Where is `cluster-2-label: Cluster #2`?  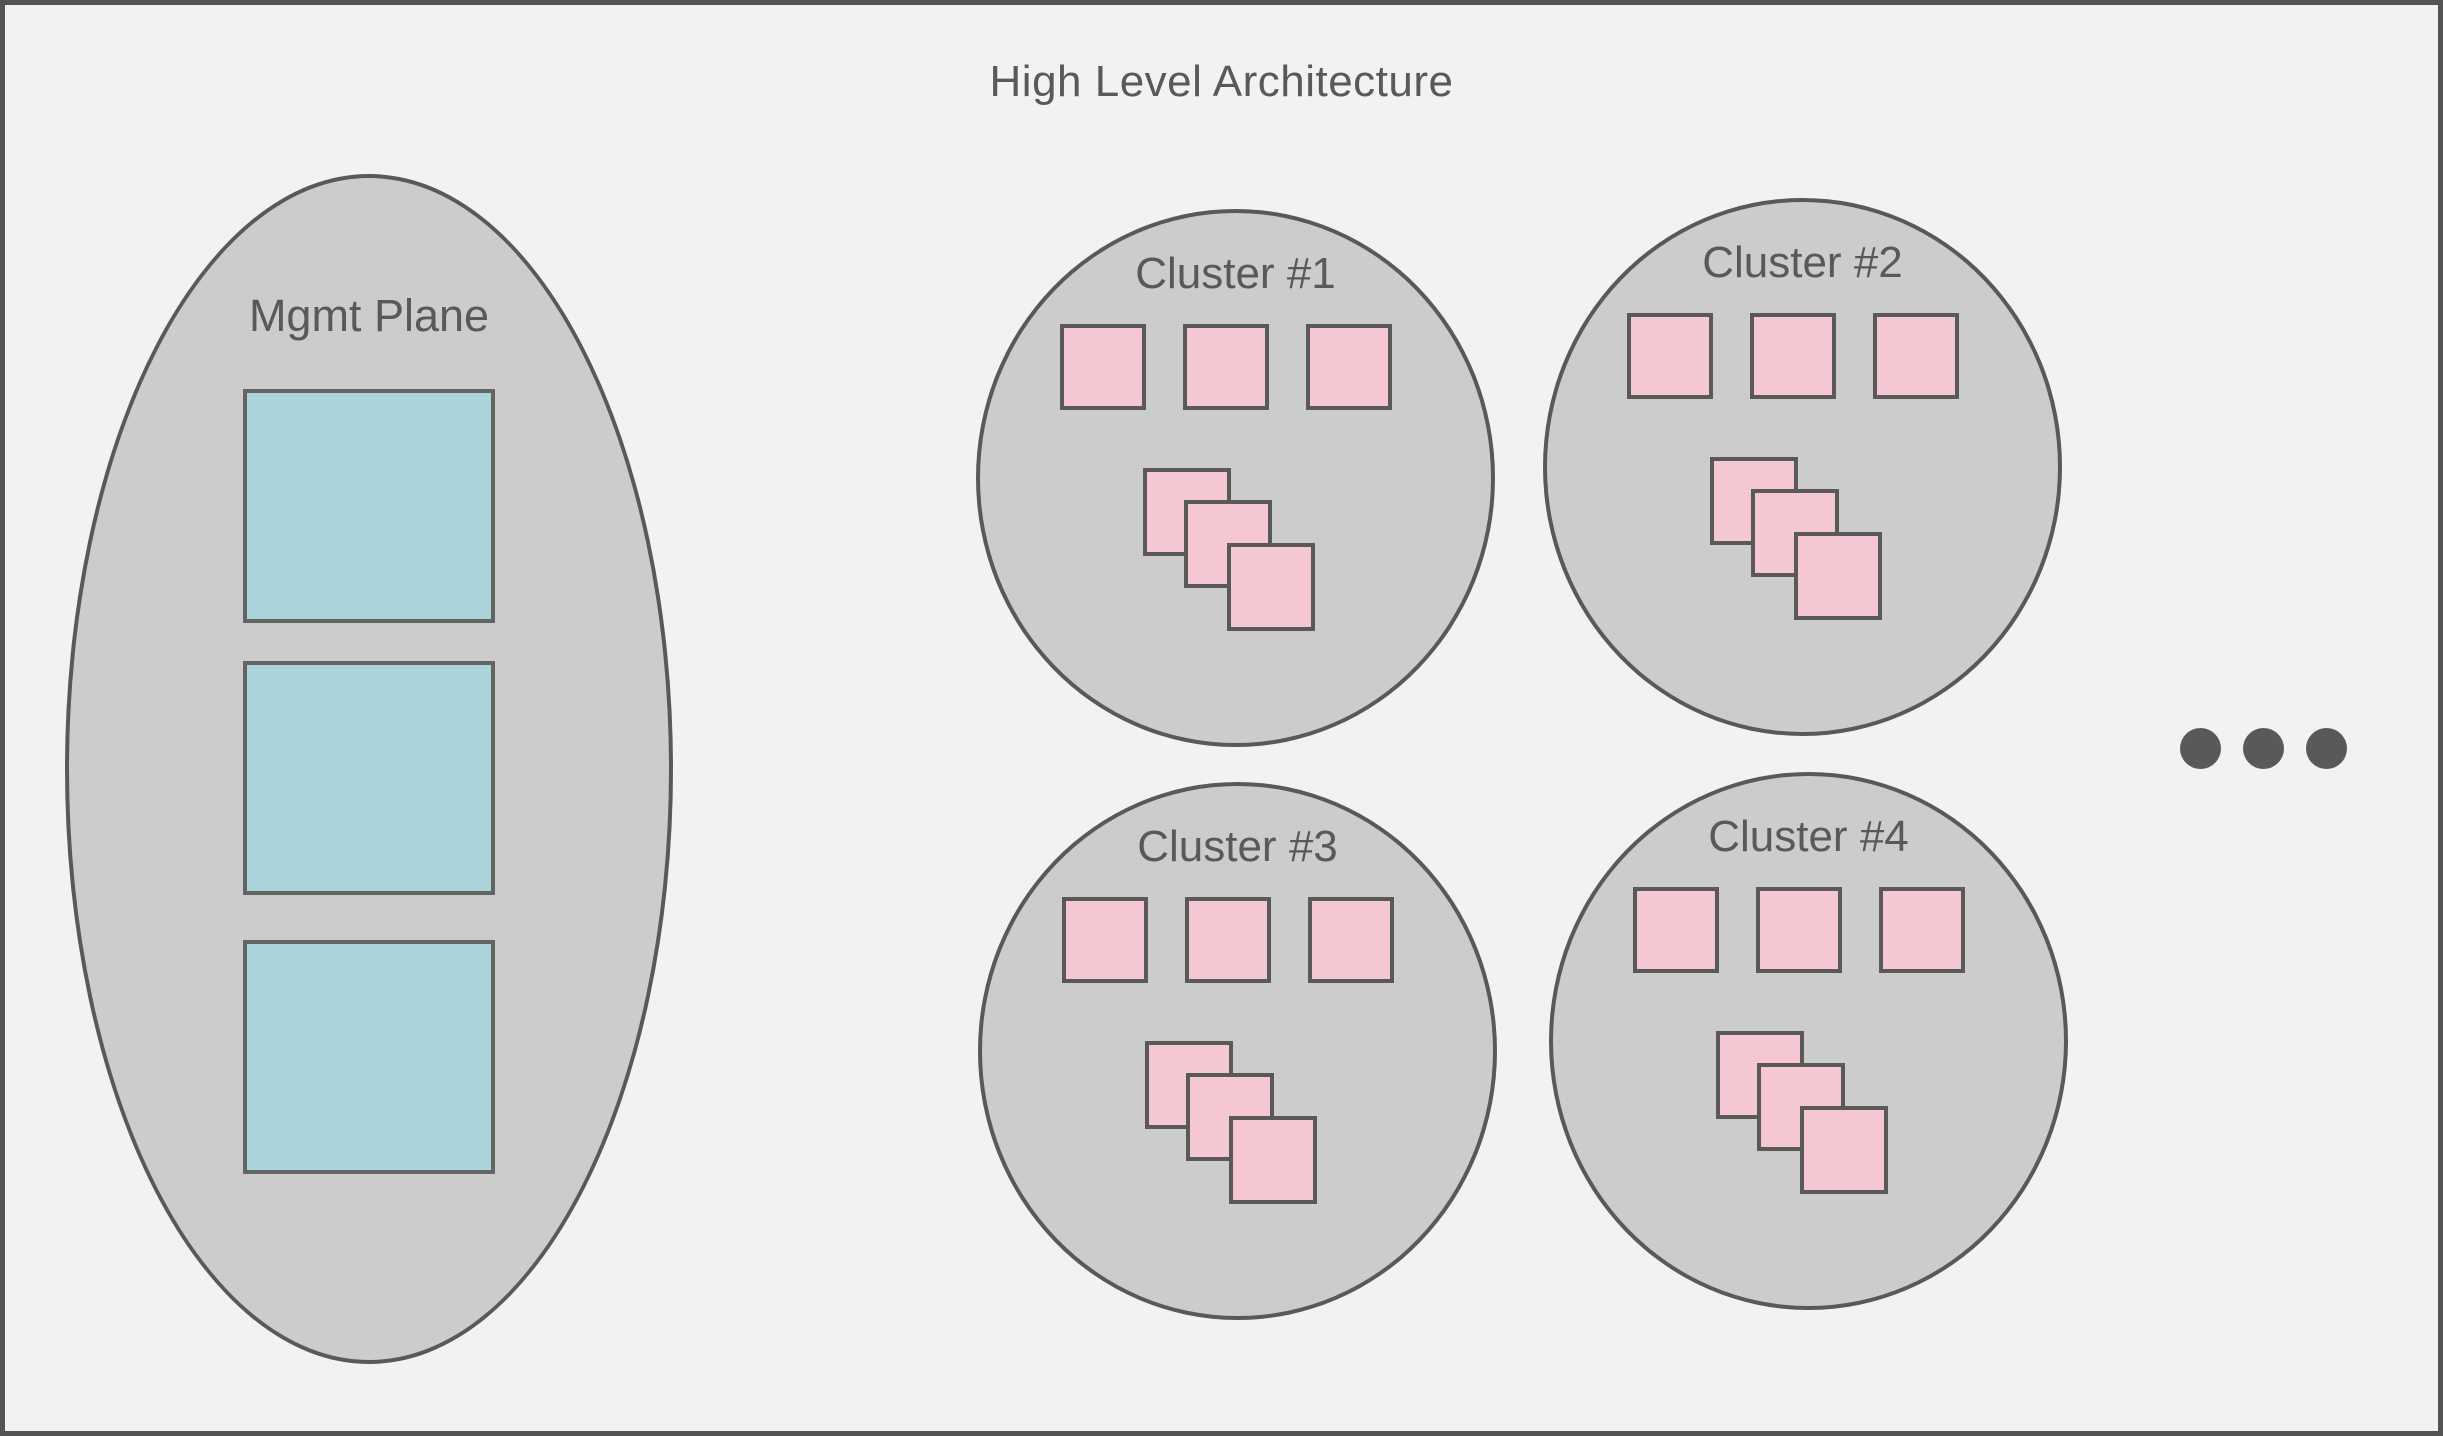 cluster-2-label: Cluster #2 is located at coordinates (1802, 262).